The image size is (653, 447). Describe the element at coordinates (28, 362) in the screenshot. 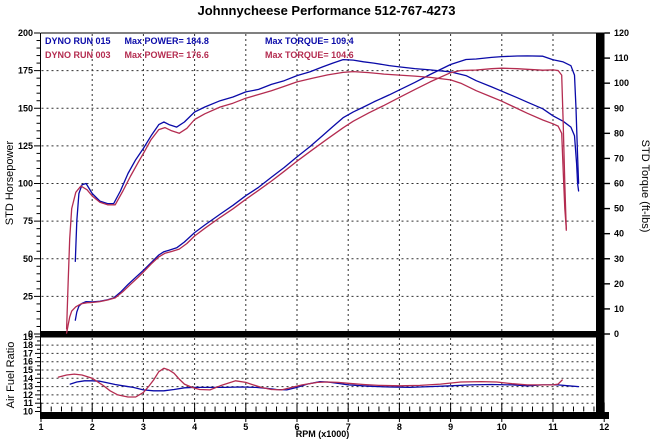

I see `afr-tick-label: 16` at that location.